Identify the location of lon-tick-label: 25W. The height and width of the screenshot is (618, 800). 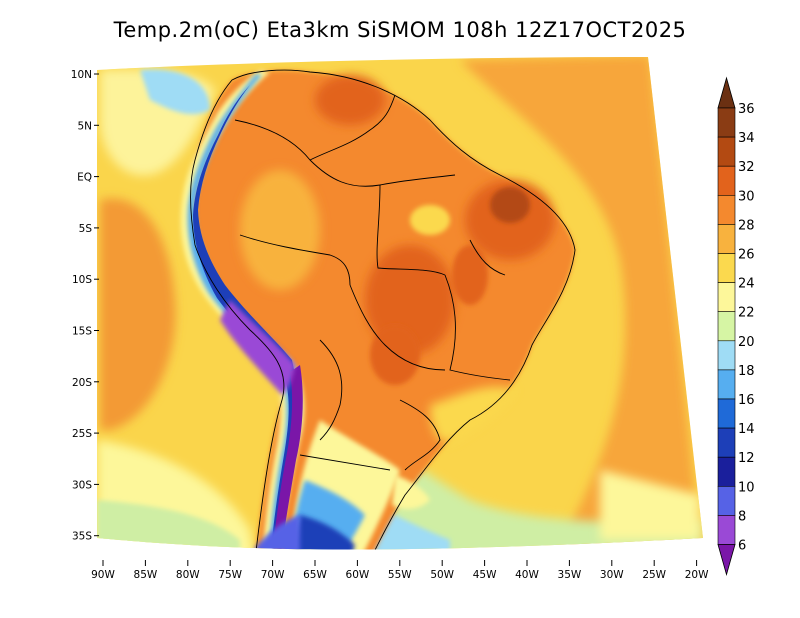
(654, 575).